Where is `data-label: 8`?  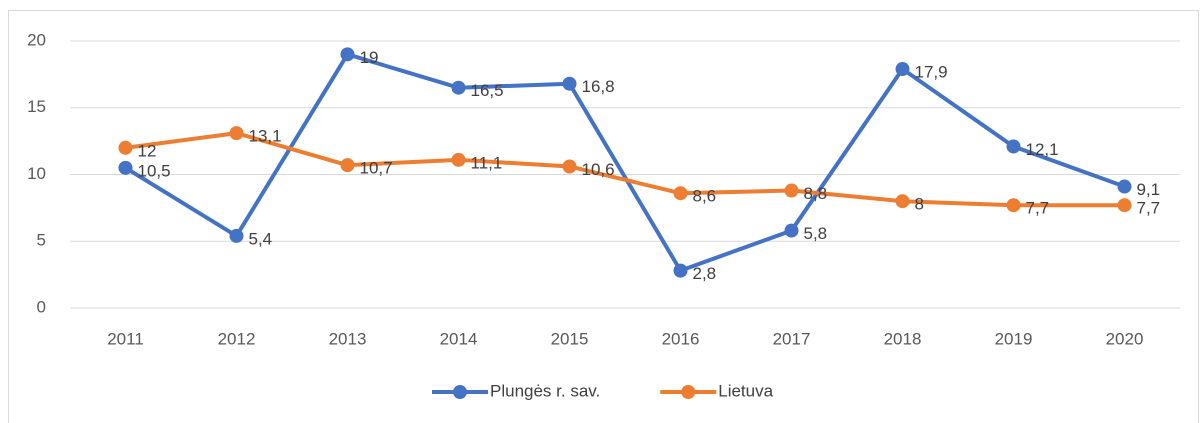
data-label: 8 is located at coordinates (919, 204).